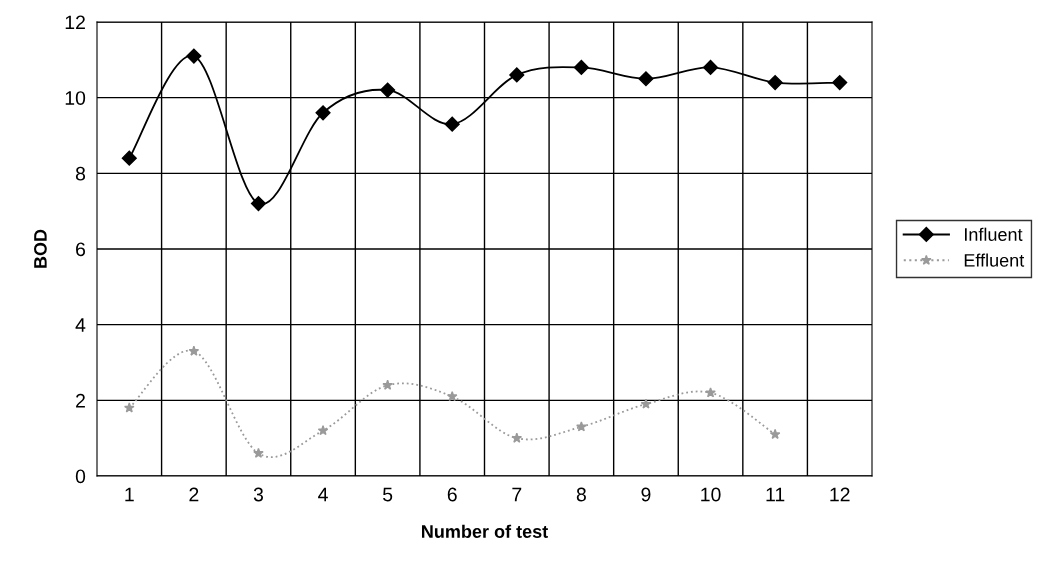 This screenshot has width=1059, height=575. Describe the element at coordinates (81, 249) in the screenshot. I see `y-tick-label: 6` at that location.